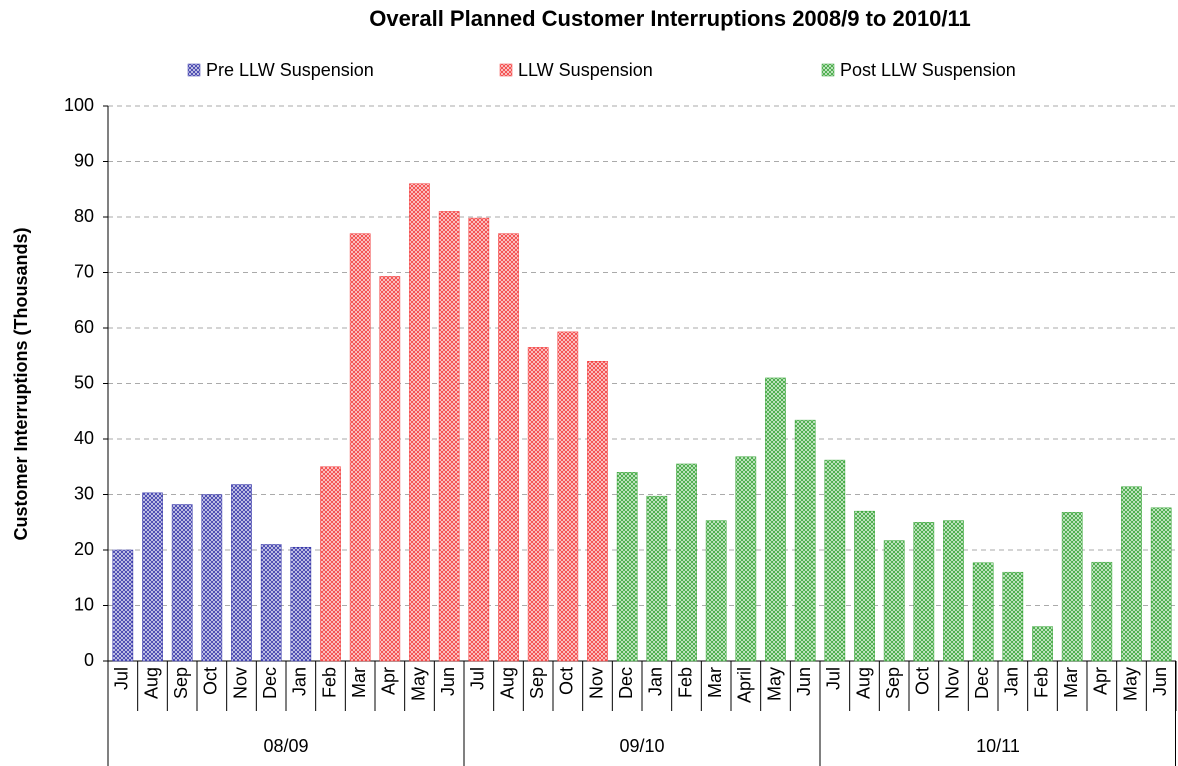  What do you see at coordinates (89, 660) in the screenshot?
I see `y-tick-label: 0` at bounding box center [89, 660].